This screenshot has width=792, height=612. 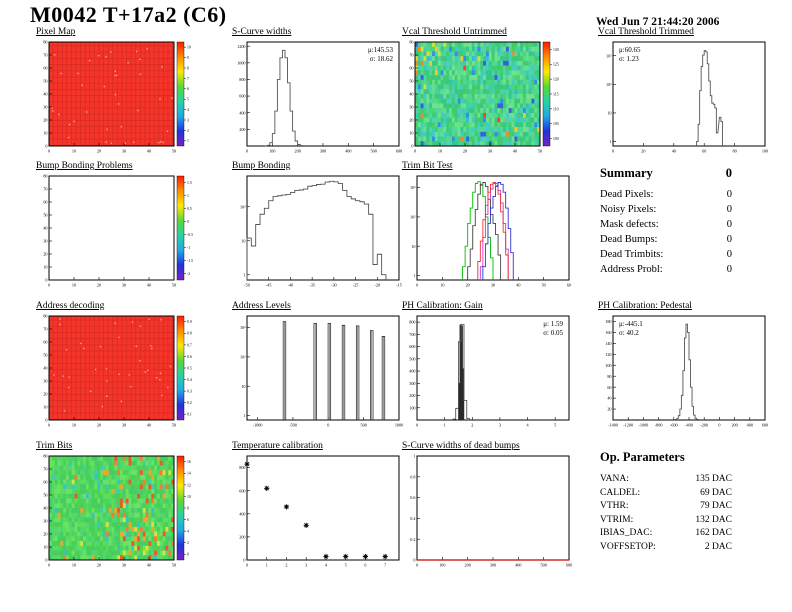 What do you see at coordinates (56, 32) in the screenshot?
I see `chart-title-pixel-map: Pixel Map` at bounding box center [56, 32].